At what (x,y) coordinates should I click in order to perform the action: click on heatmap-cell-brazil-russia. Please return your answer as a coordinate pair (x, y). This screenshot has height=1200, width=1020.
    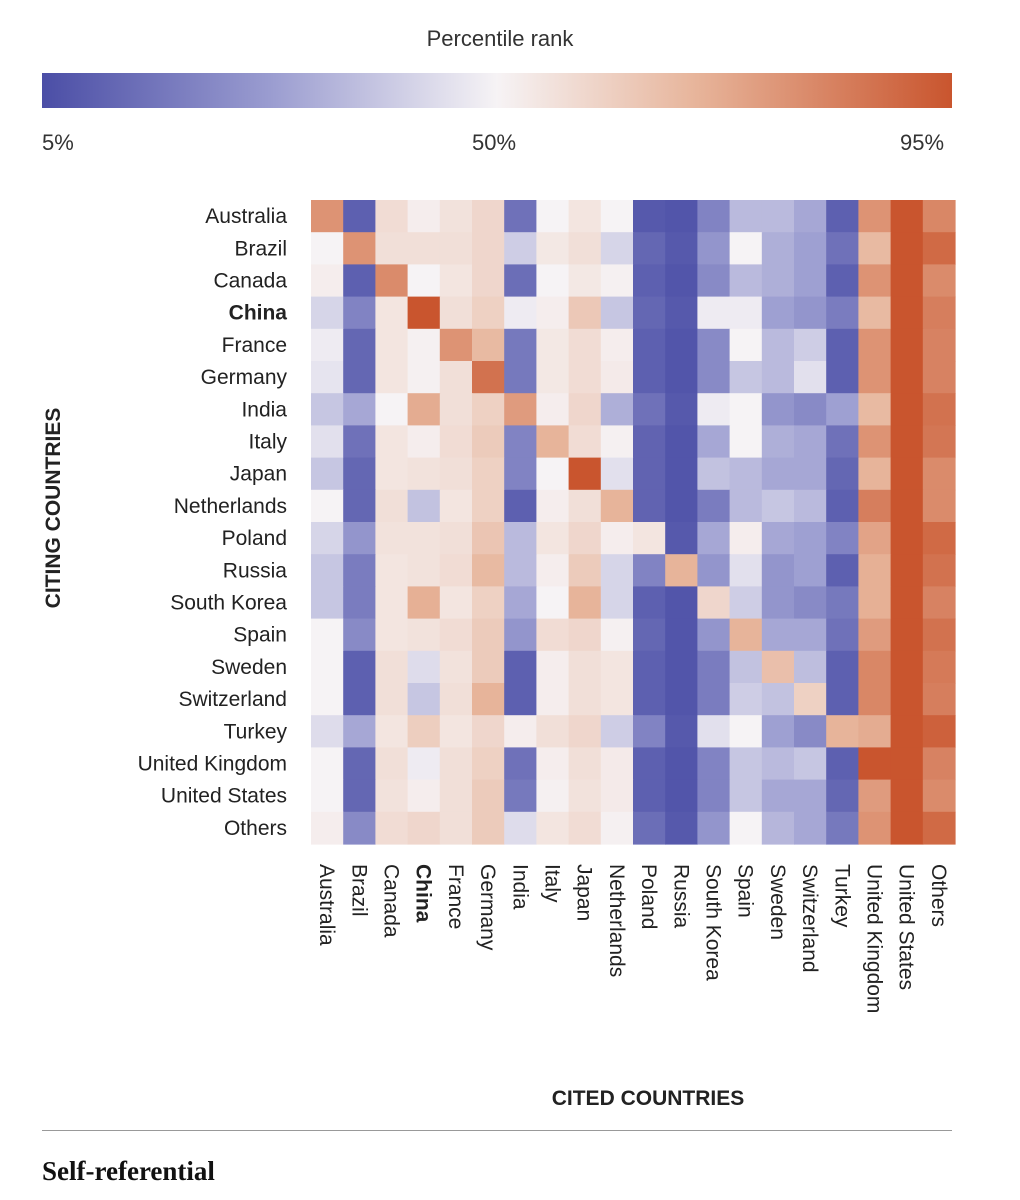
    Looking at the image, I should click on (681, 248).